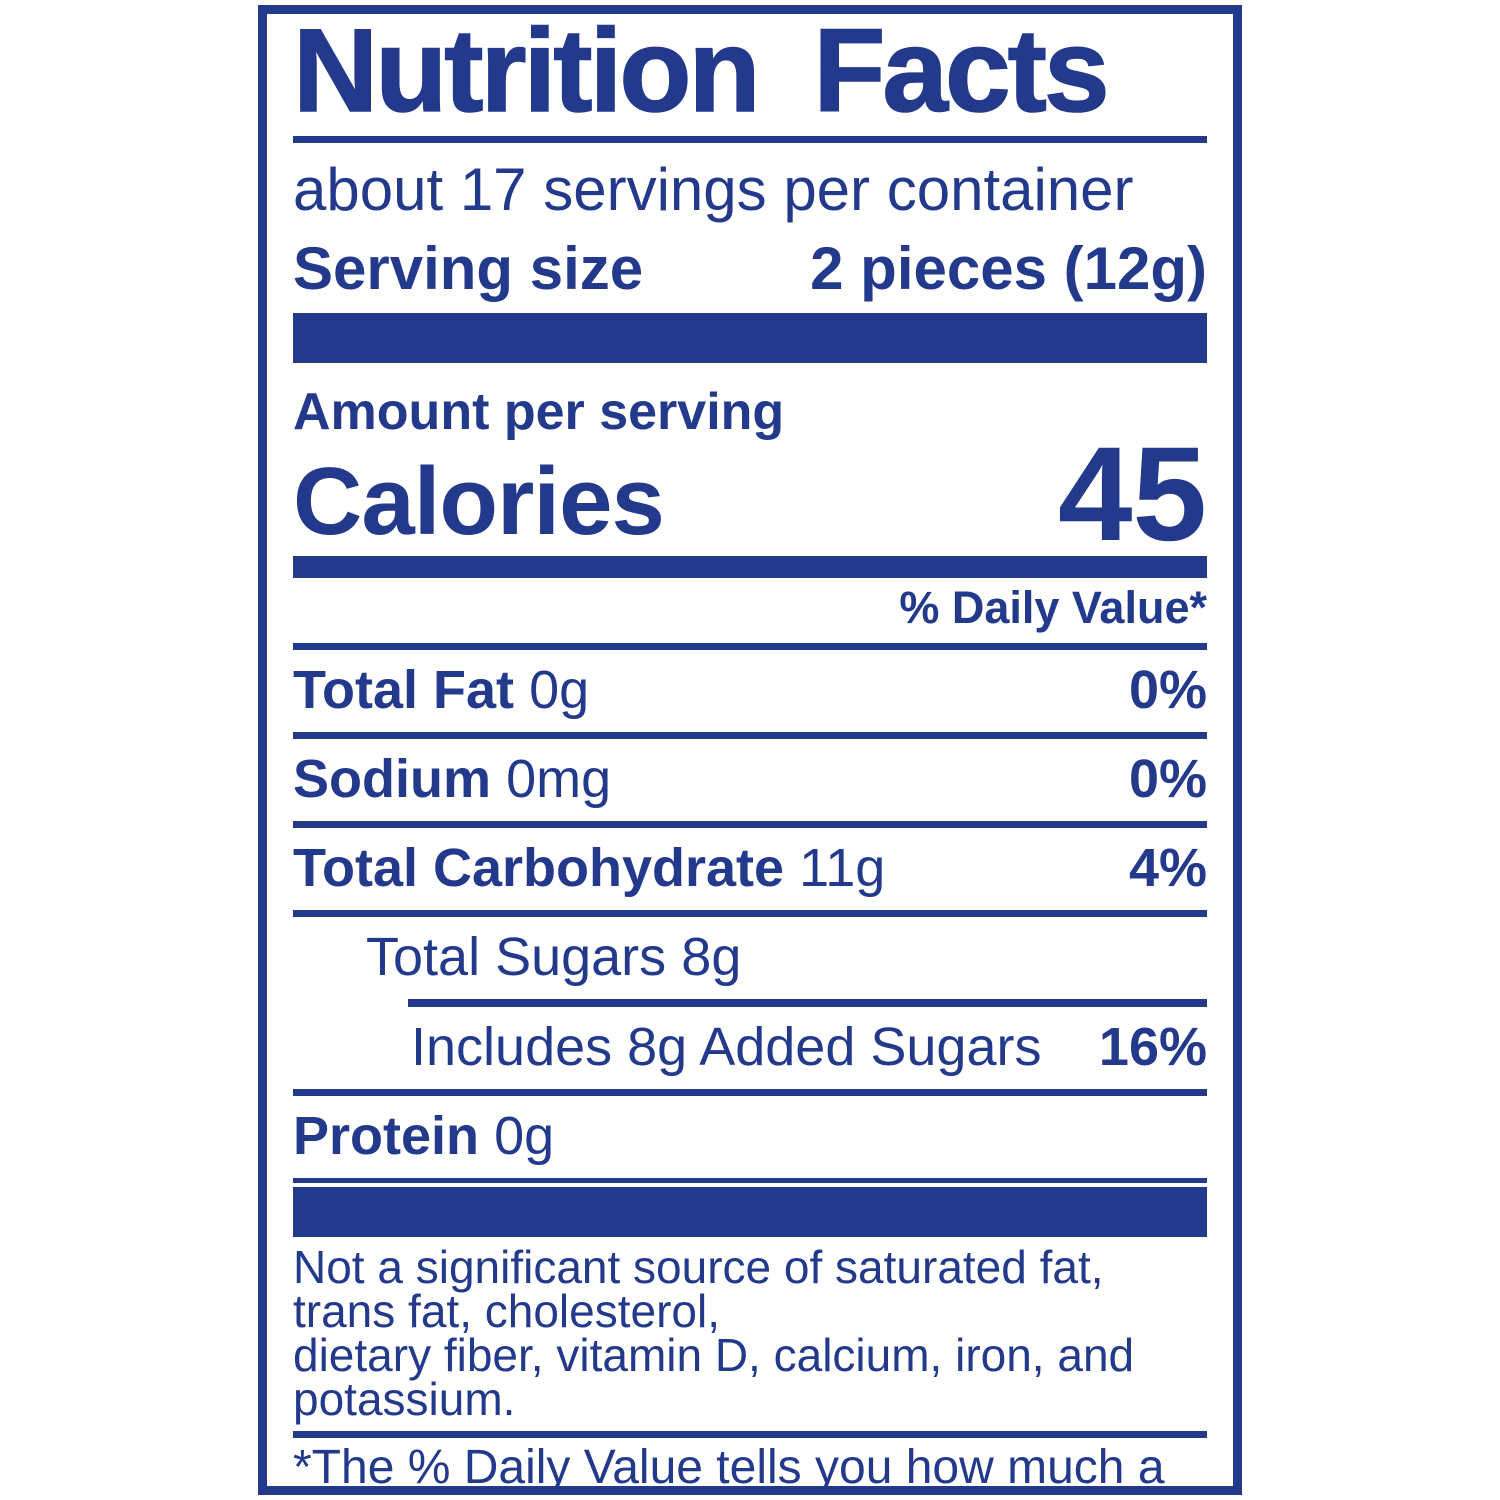 The height and width of the screenshot is (1500, 1500). What do you see at coordinates (750, 1137) in the screenshot?
I see `nutrient-row-protein: Protein 0g` at bounding box center [750, 1137].